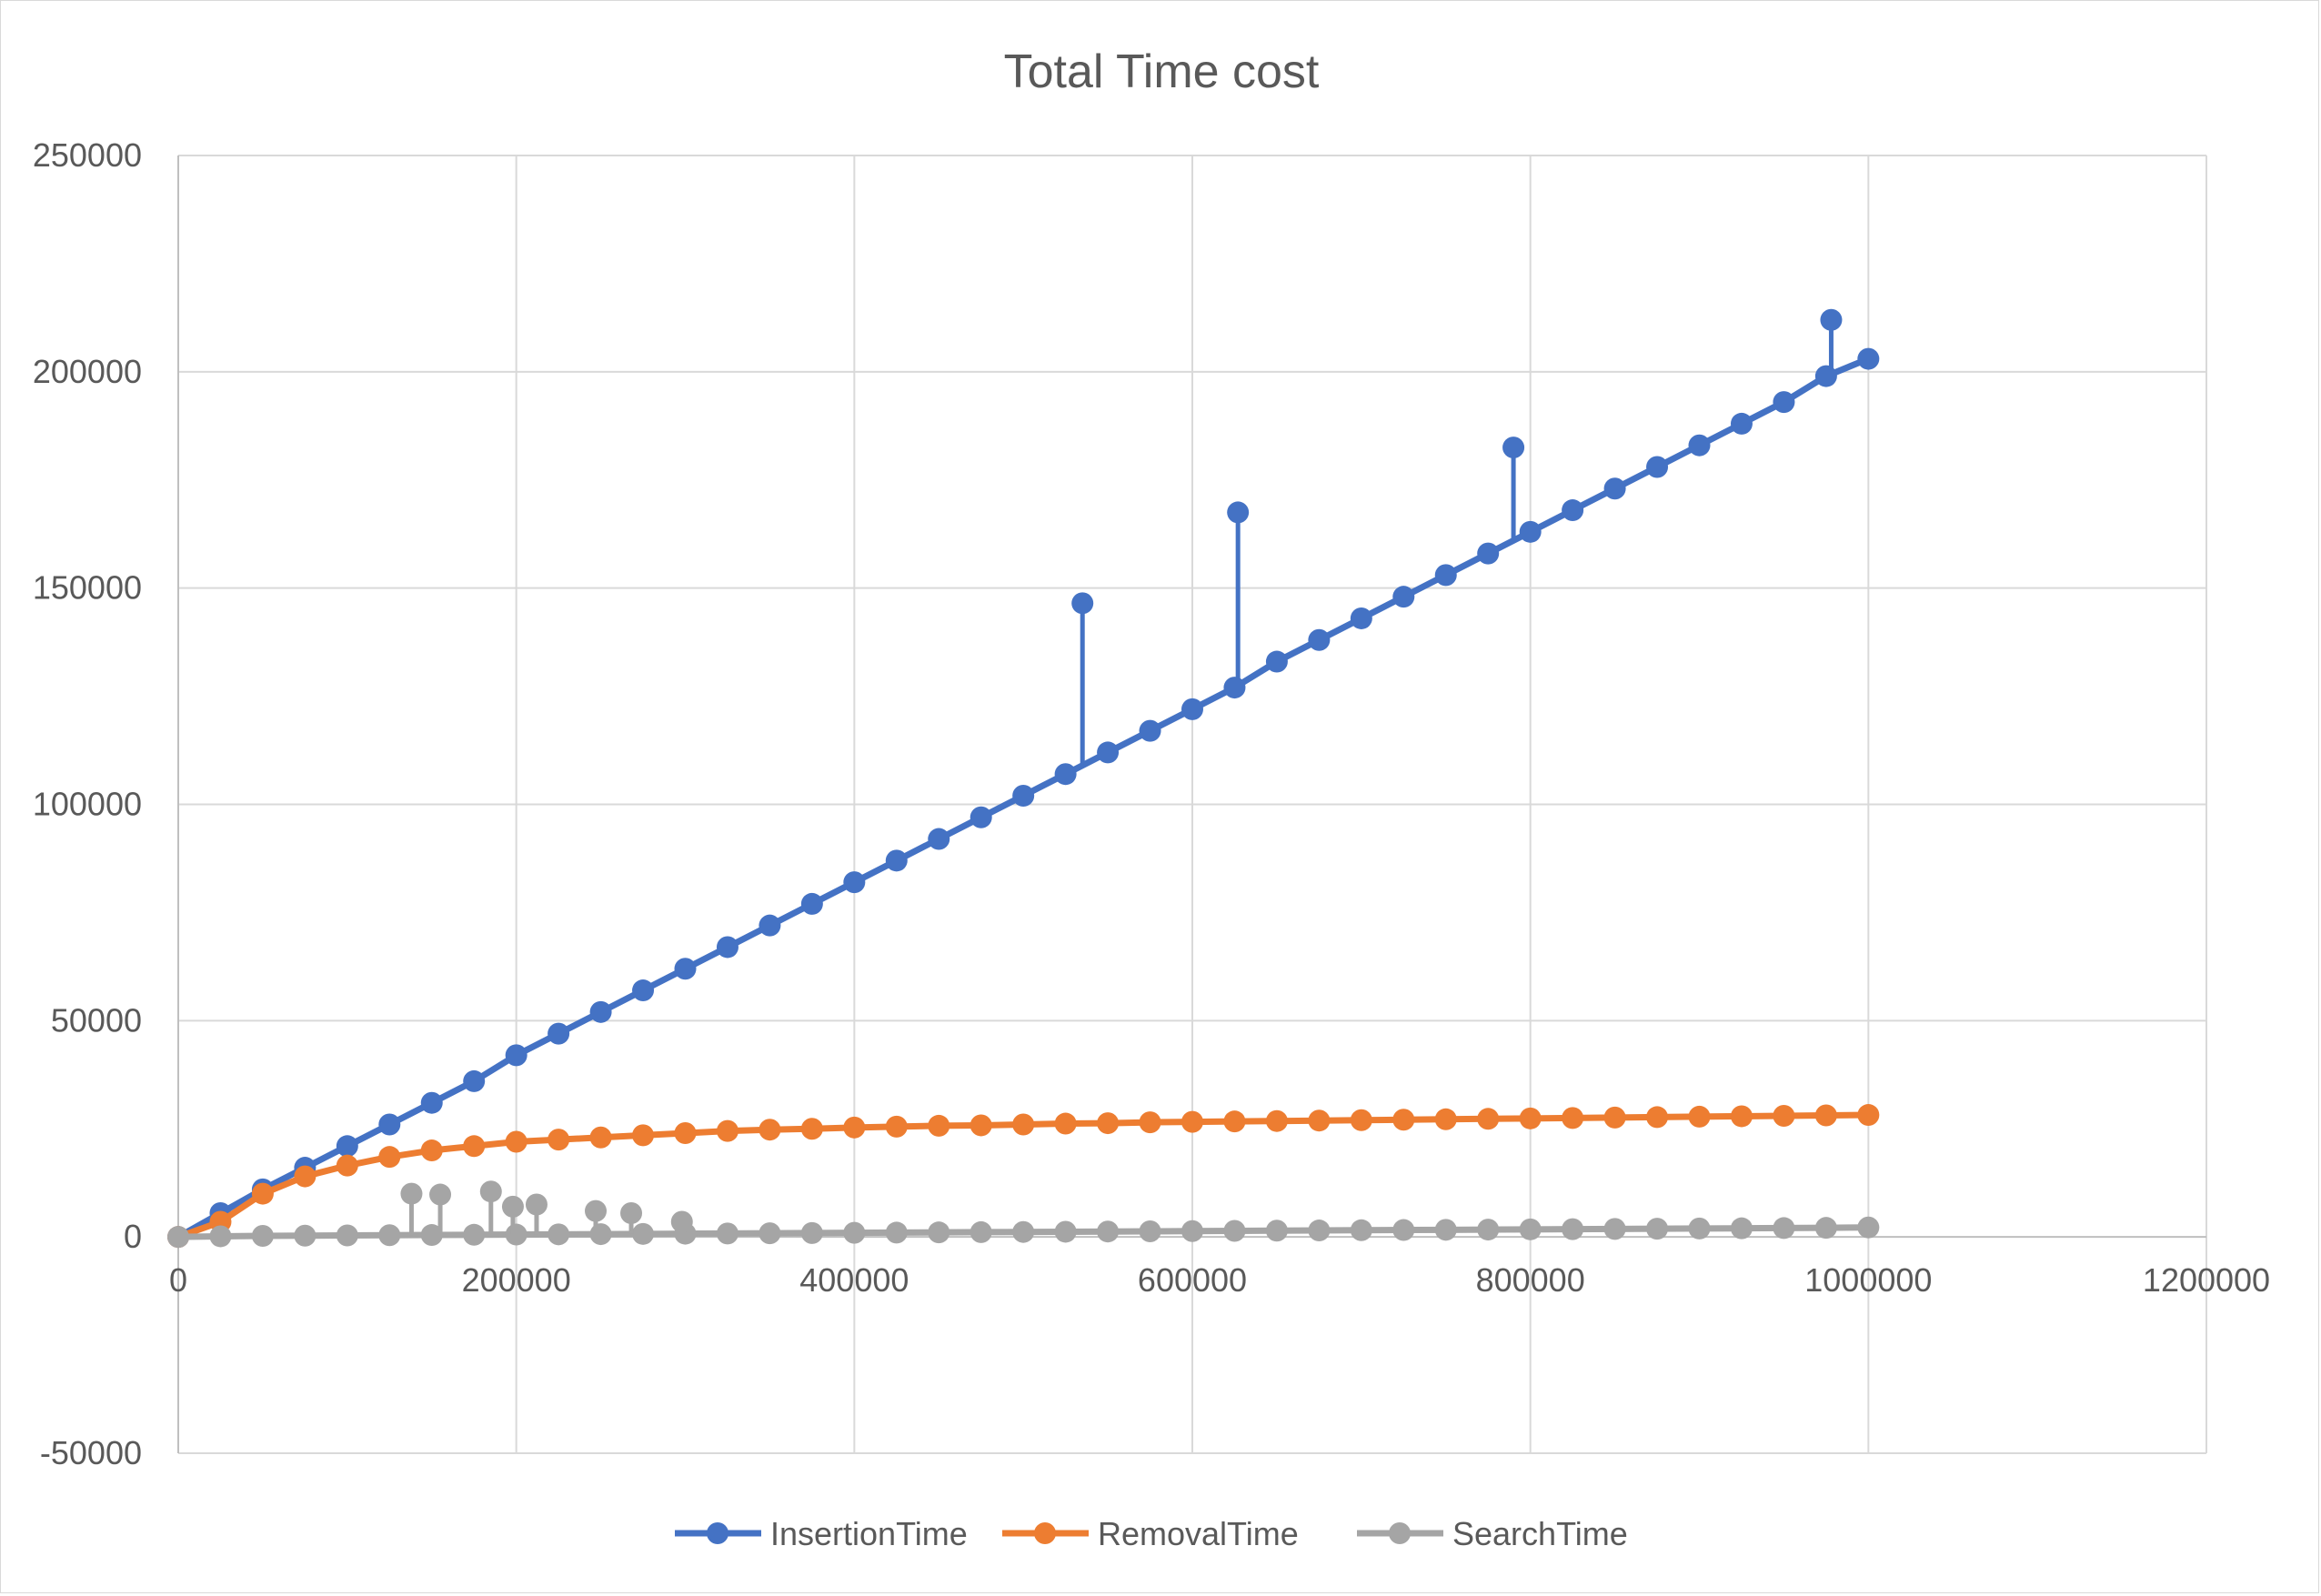 The image size is (2321, 1596). What do you see at coordinates (1868, 1280) in the screenshot?
I see `x-tick-label: 1000000` at bounding box center [1868, 1280].